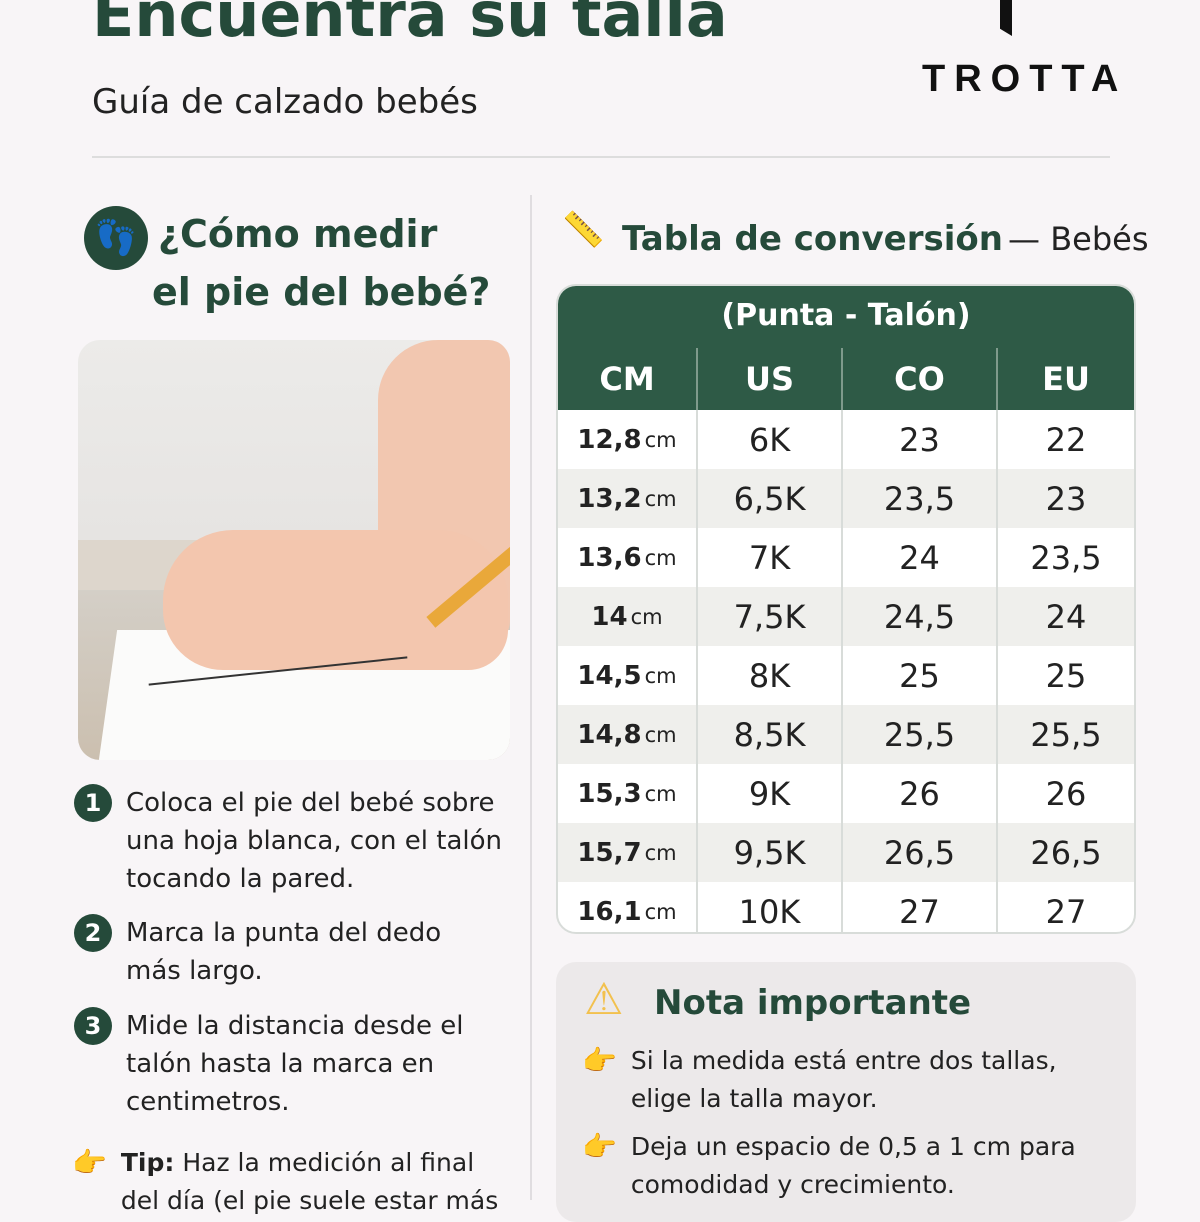  Describe the element at coordinates (628, 616) in the screenshot. I see `cell-cm: 14 cm` at that location.